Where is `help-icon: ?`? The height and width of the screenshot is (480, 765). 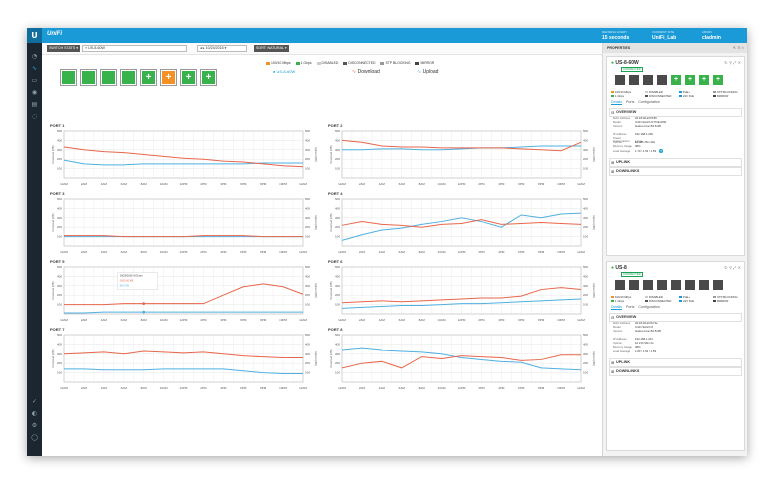 help-icon: ? is located at coordinates (661, 151).